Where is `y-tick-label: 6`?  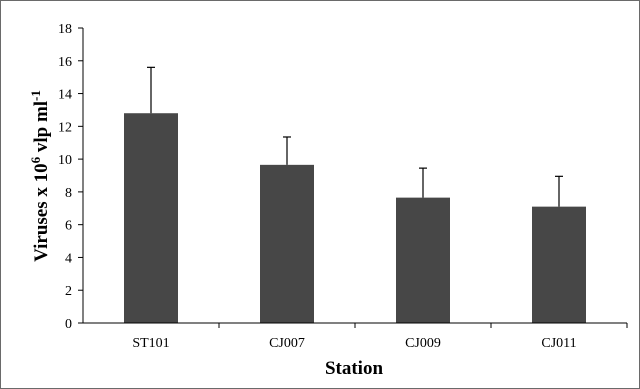 y-tick-label: 6 is located at coordinates (68, 226).